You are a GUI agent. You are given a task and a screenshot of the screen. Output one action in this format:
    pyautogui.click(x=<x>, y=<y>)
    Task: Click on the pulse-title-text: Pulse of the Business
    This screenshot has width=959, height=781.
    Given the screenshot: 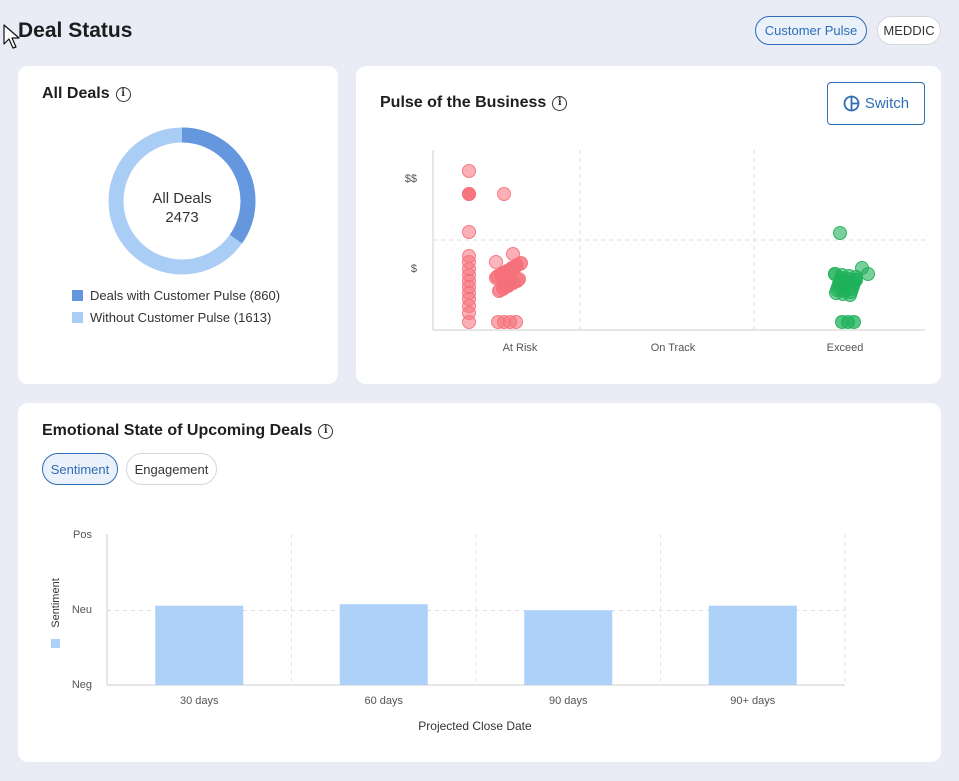 What is the action you would take?
    pyautogui.click(x=463, y=102)
    